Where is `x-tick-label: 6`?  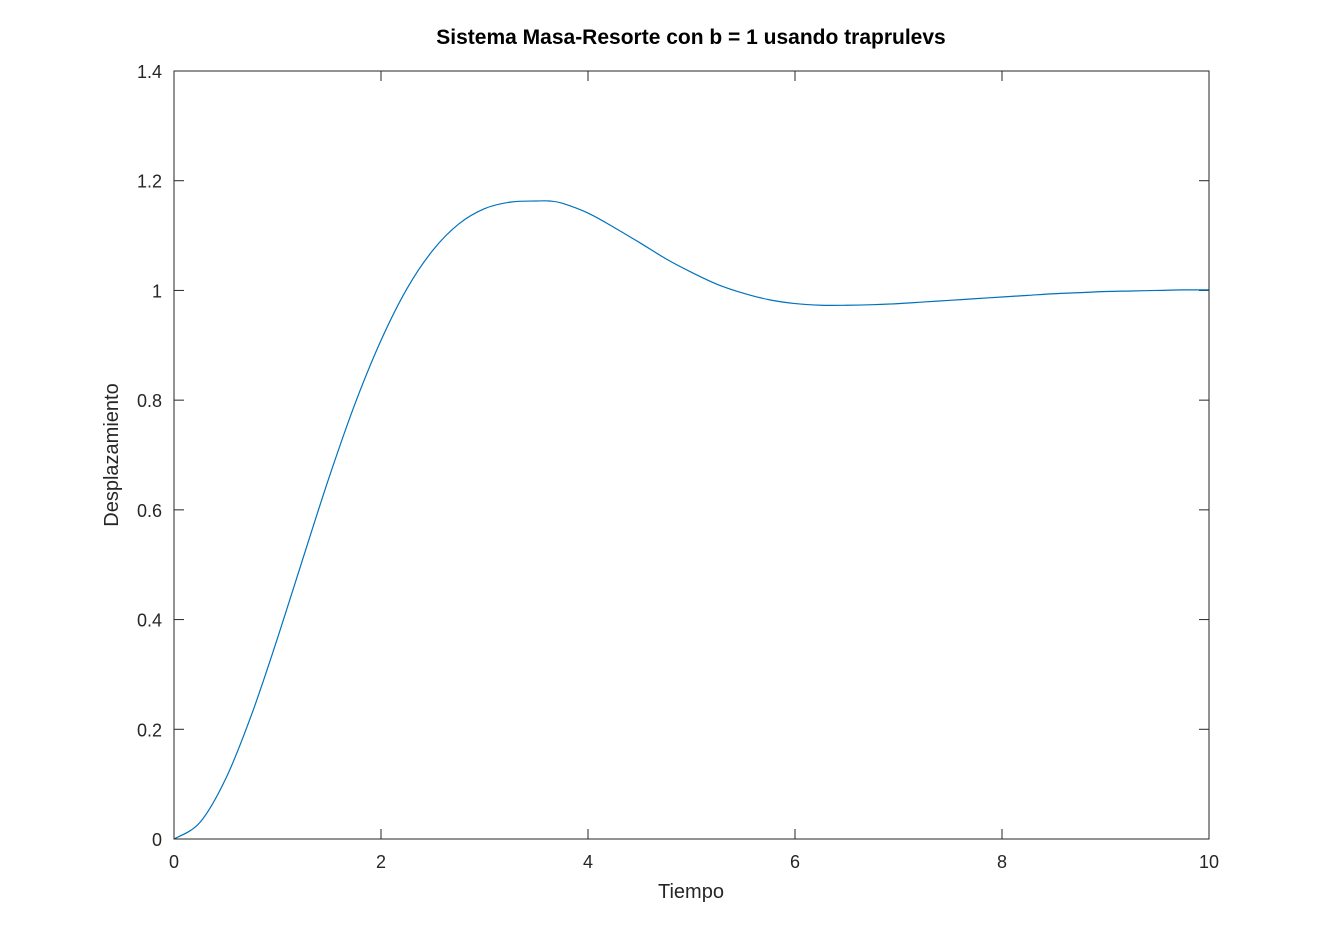
x-tick-label: 6 is located at coordinates (795, 862).